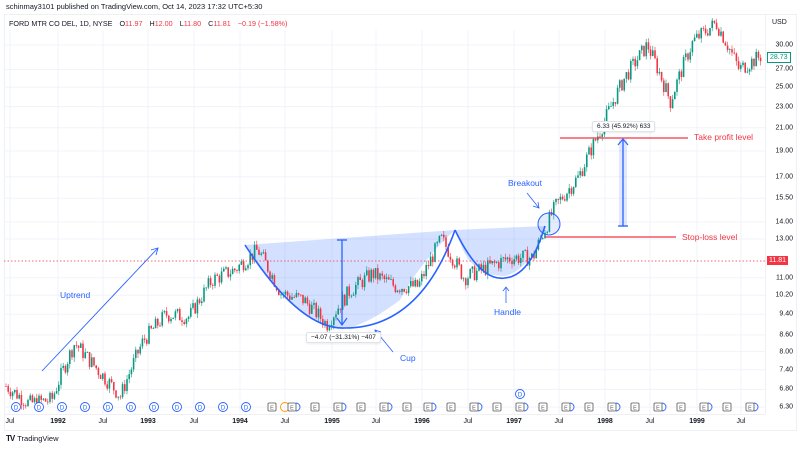 The image size is (800, 449). I want to click on tradingview-brand: TV TradingView, so click(32, 438).